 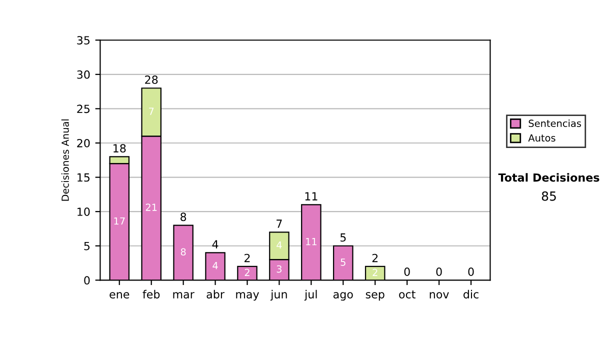 I want to click on total-label: 7, so click(x=279, y=224).